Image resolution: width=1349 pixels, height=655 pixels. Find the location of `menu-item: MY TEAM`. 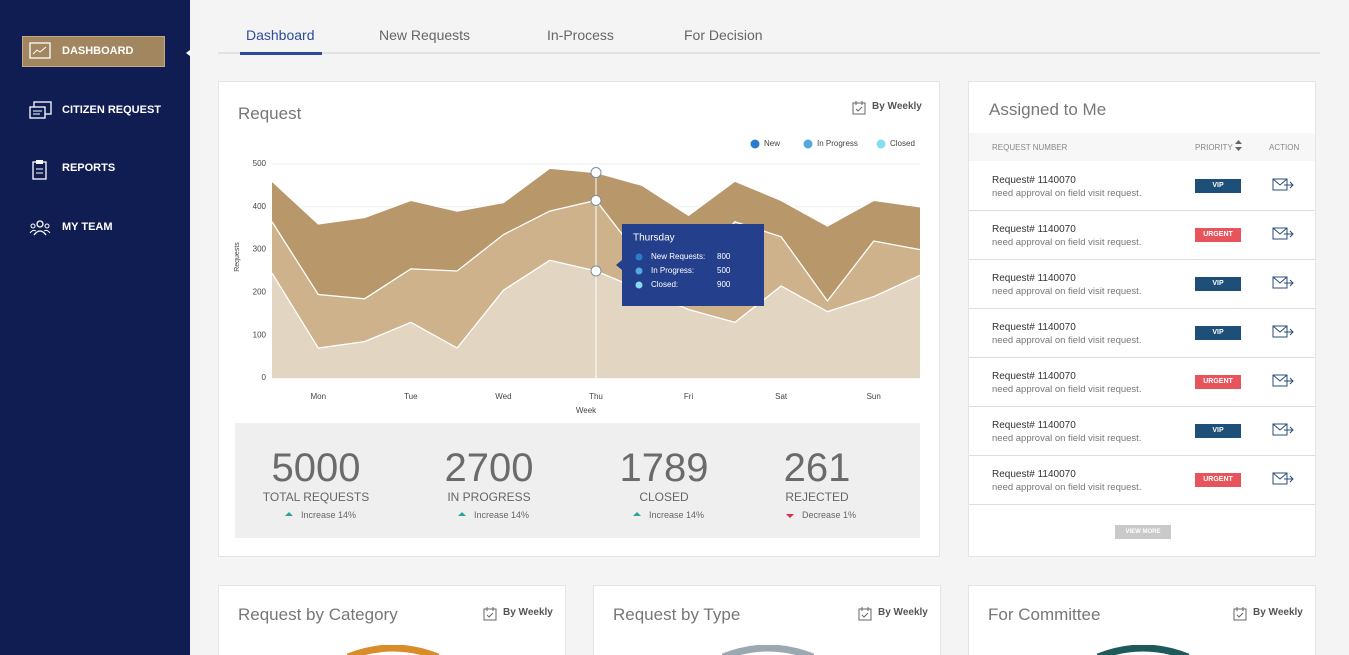

menu-item: MY TEAM is located at coordinates (87, 227).